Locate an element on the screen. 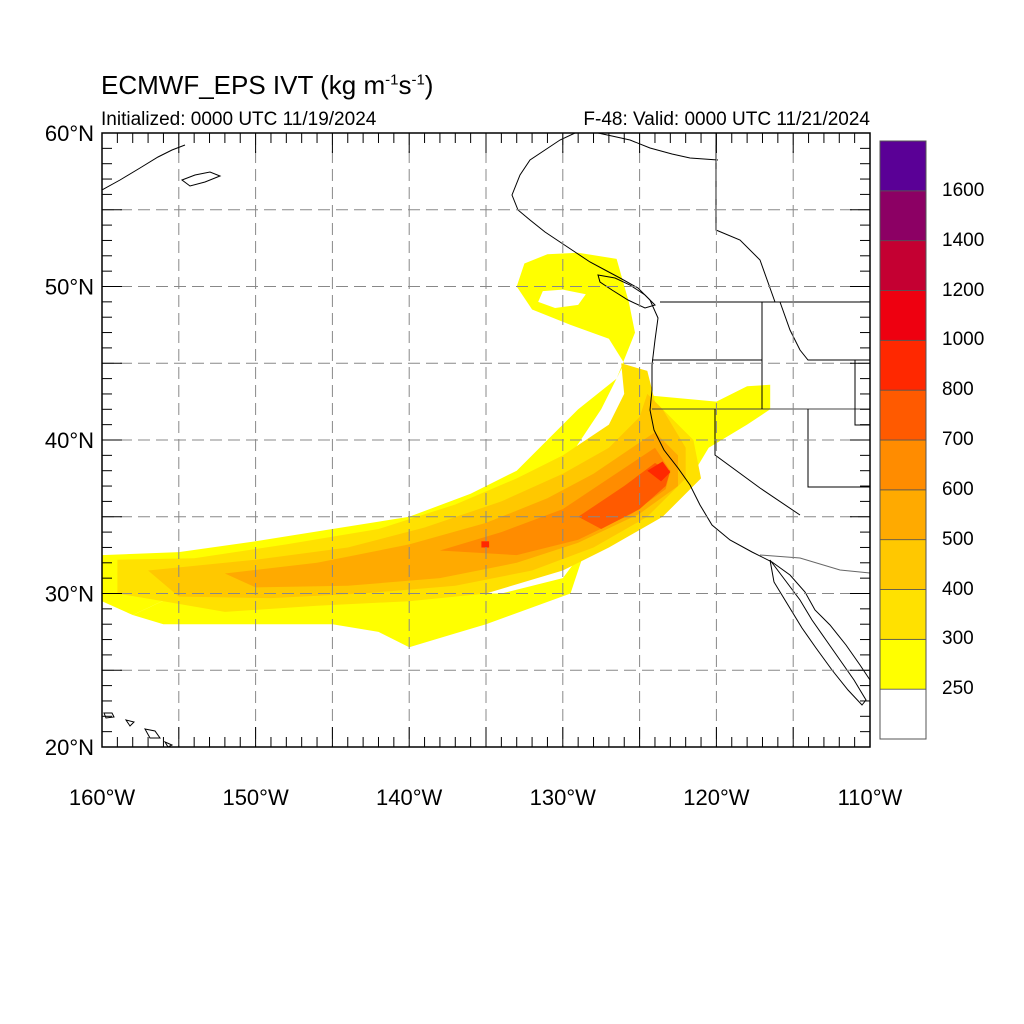 This screenshot has width=1024, height=1024. baja-peninsula is located at coordinates (818, 632).